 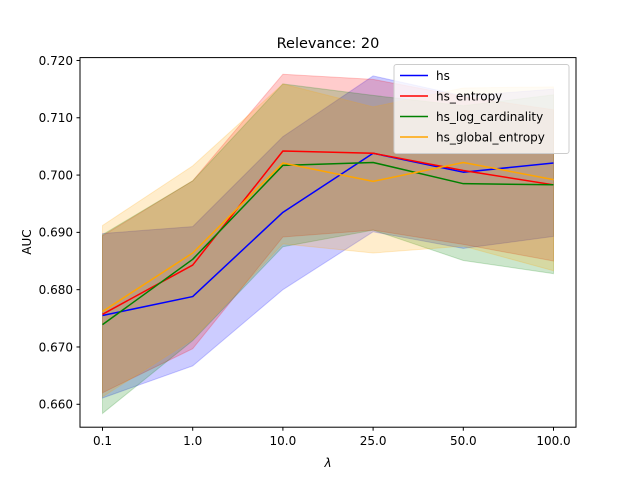 What do you see at coordinates (56, 61) in the screenshot?
I see `y-tick-label: 0.720` at bounding box center [56, 61].